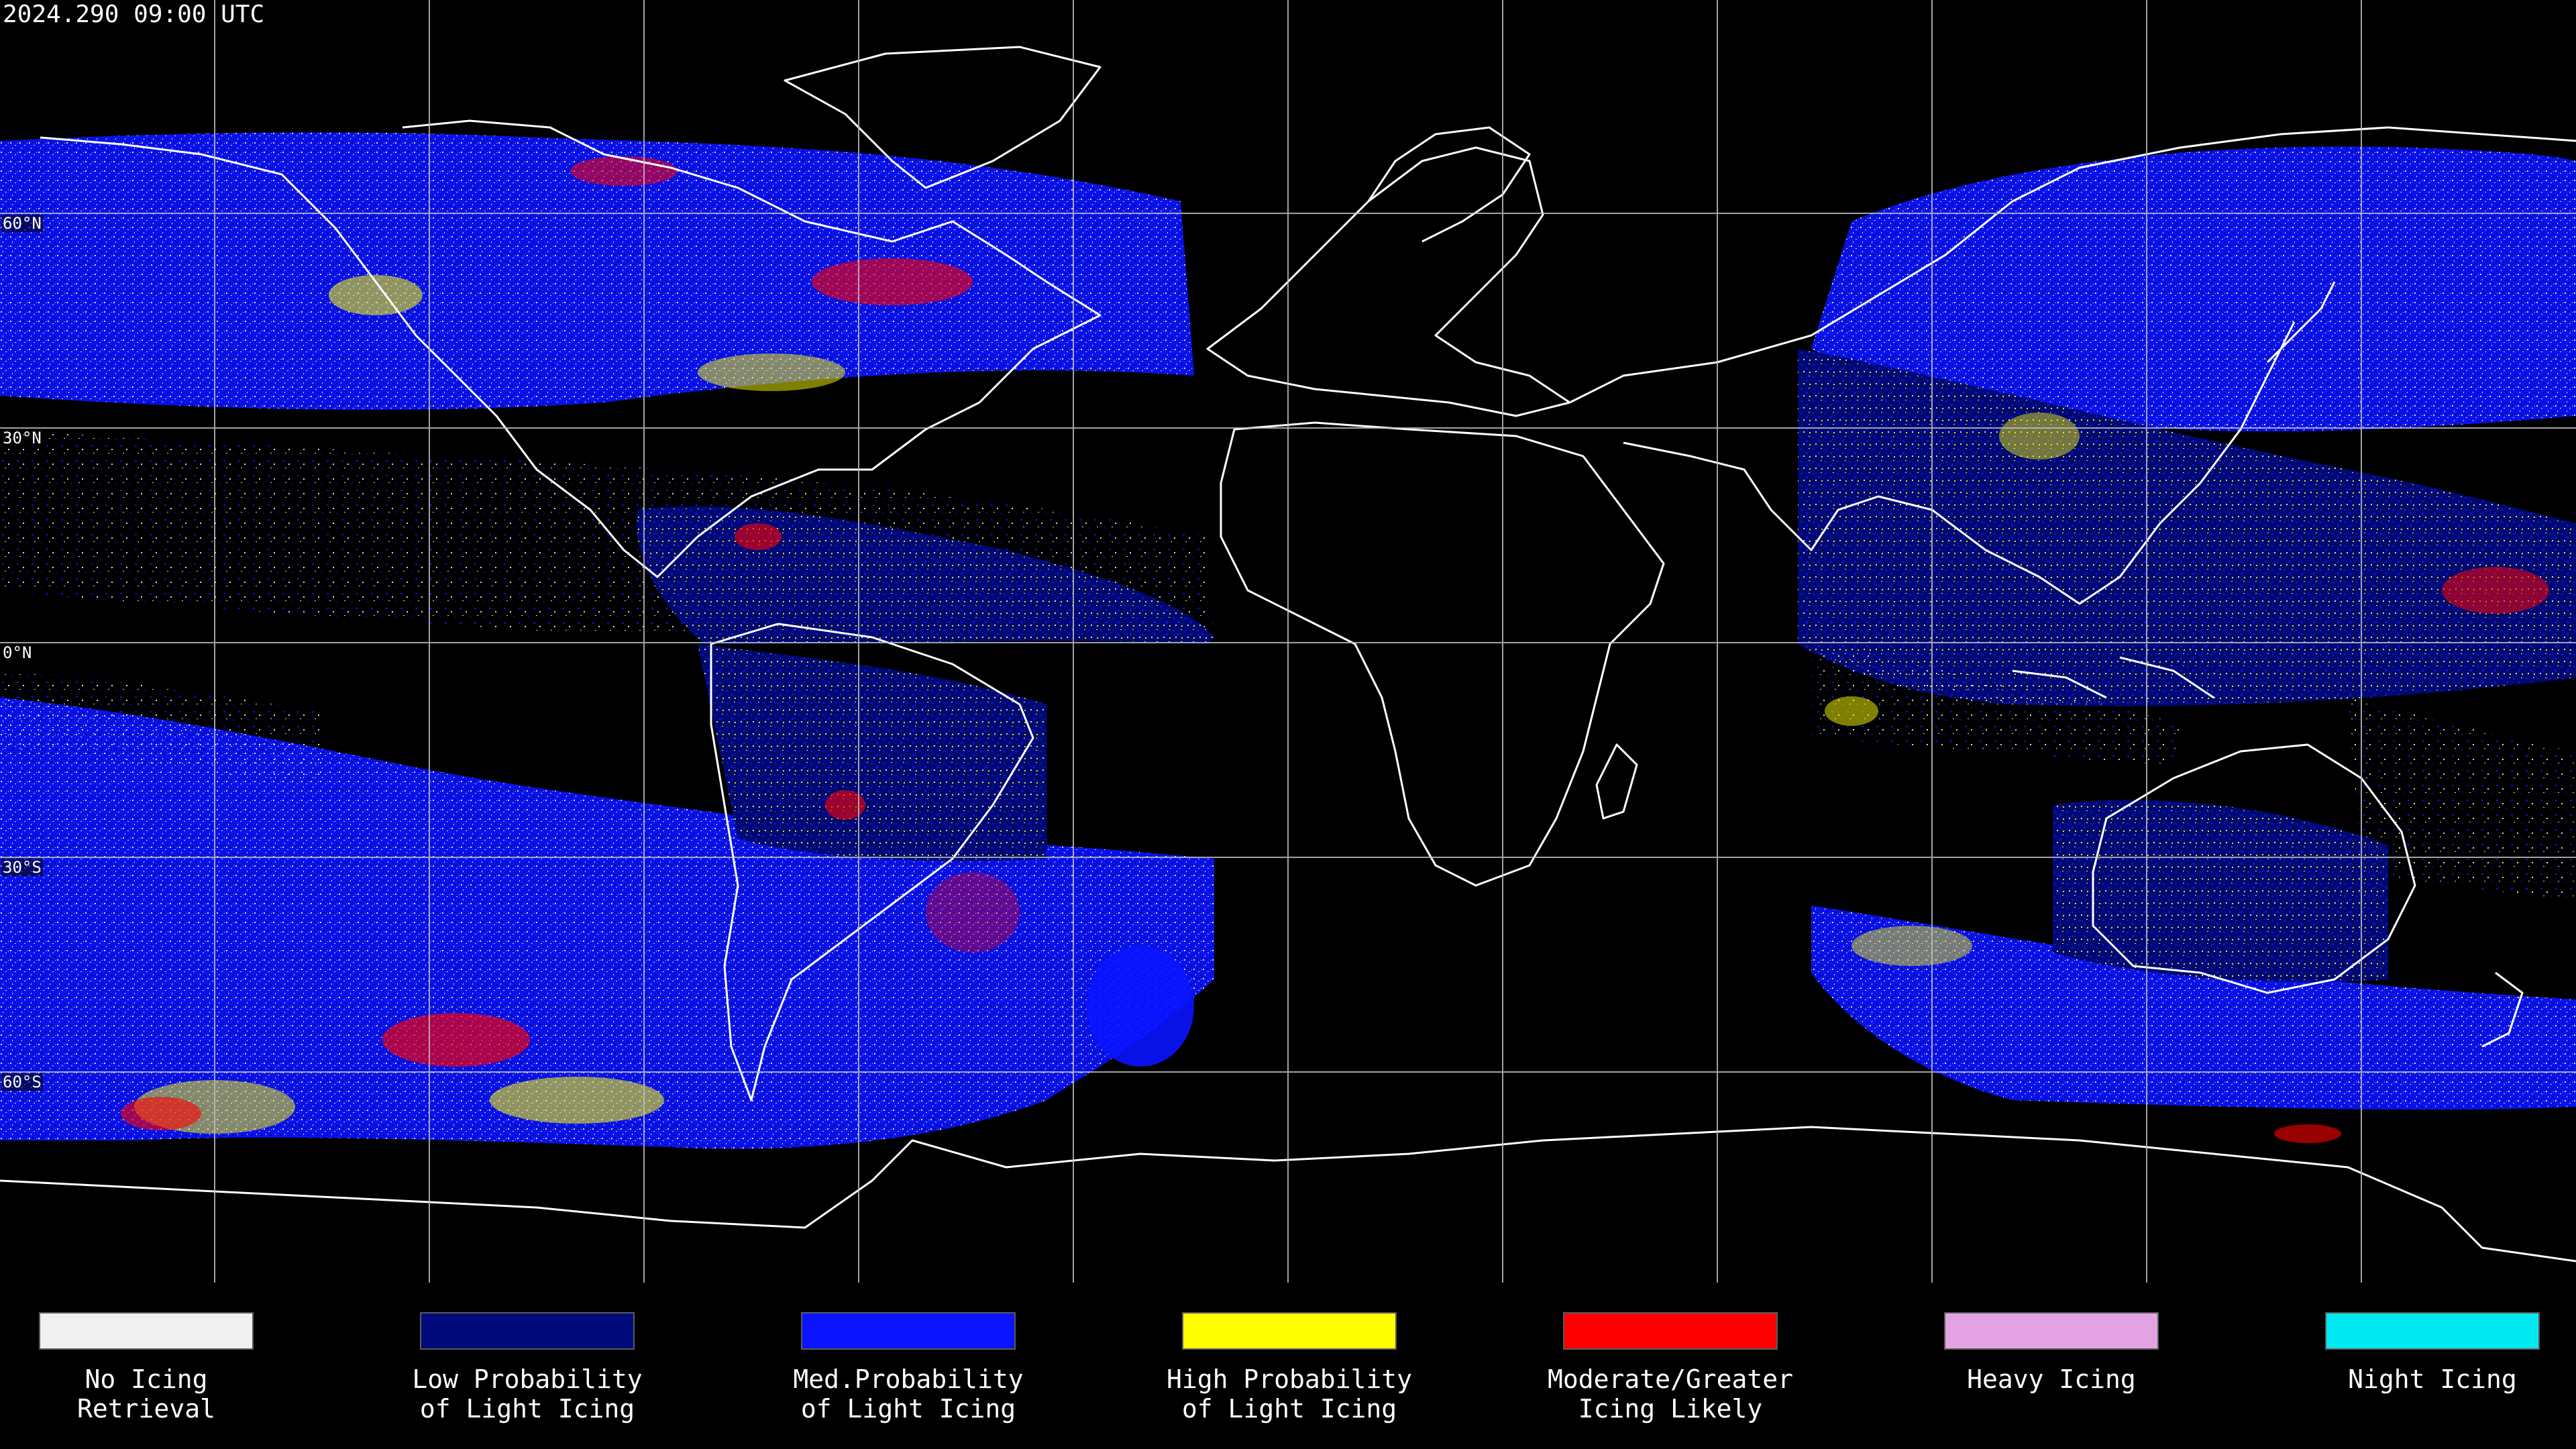 Image resolution: width=2576 pixels, height=1449 pixels. I want to click on lat-label-equator: 0°N, so click(17, 652).